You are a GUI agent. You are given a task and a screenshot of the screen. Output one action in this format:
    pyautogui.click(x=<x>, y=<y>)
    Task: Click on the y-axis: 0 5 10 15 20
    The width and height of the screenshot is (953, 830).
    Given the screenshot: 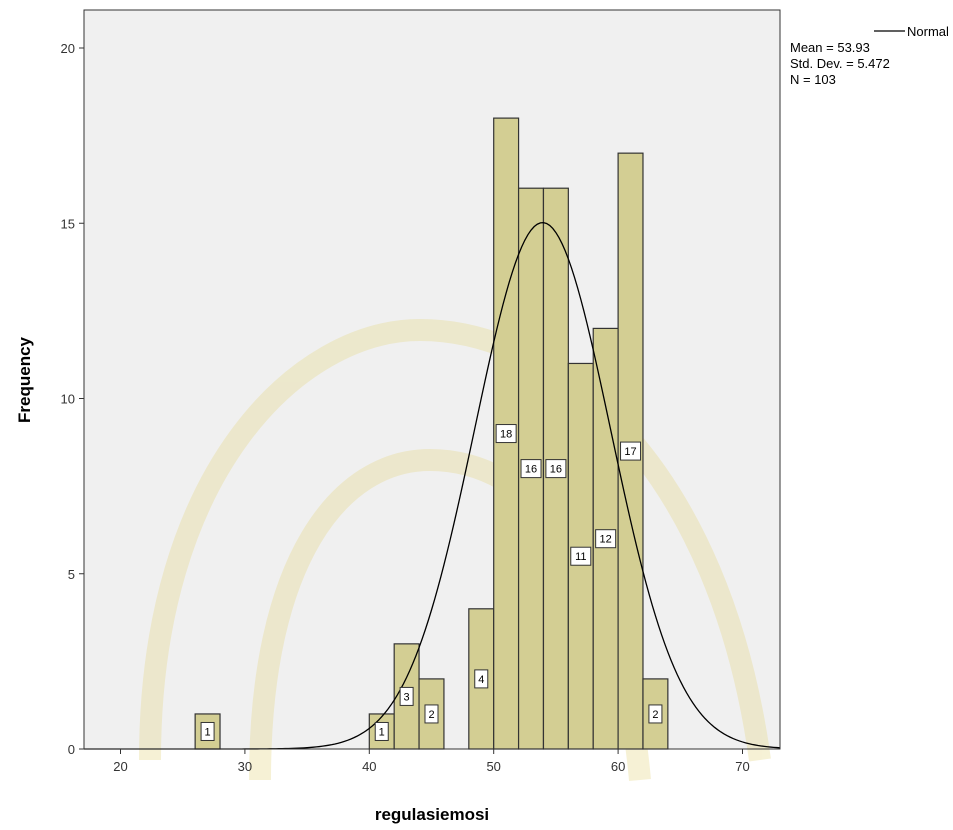 What is the action you would take?
    pyautogui.click(x=72, y=399)
    